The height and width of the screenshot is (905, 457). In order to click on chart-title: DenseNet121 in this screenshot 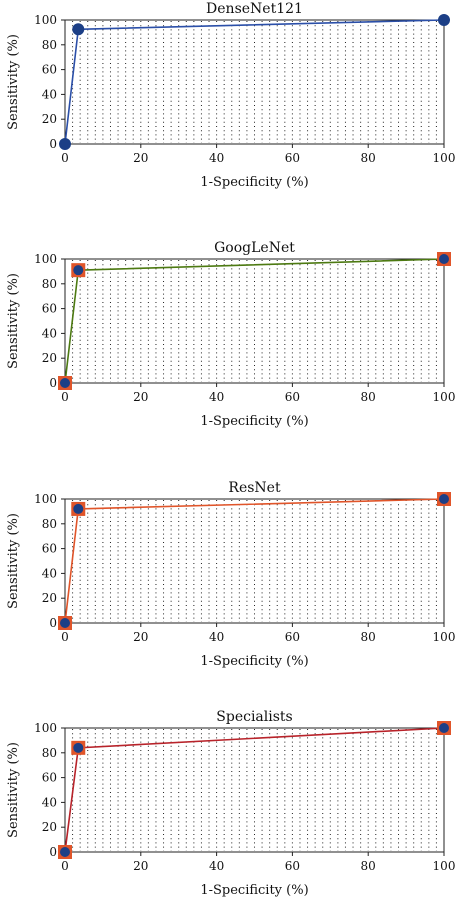, I will do `click(254, 9)`.